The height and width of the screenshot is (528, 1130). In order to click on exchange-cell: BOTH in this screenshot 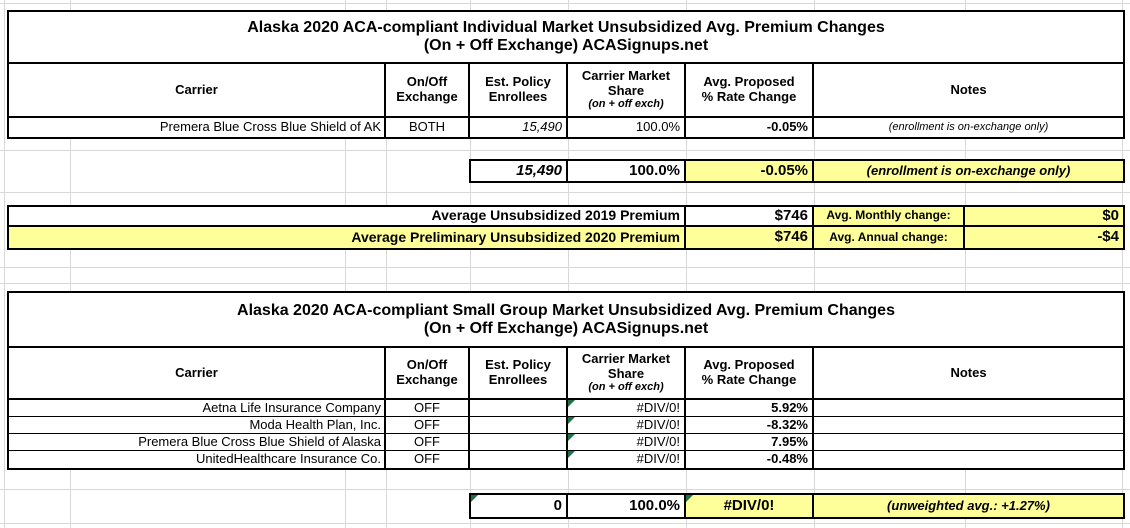, I will do `click(428, 127)`.